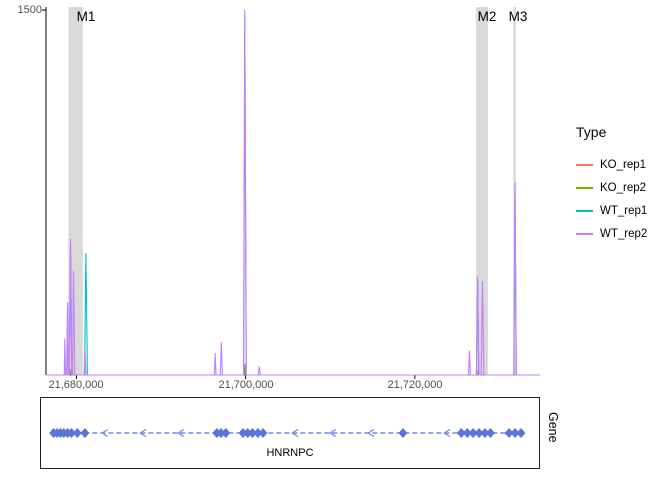 The height and width of the screenshot is (480, 672). I want to click on legend-item-wt-rep2: WT_rep2, so click(611, 233).